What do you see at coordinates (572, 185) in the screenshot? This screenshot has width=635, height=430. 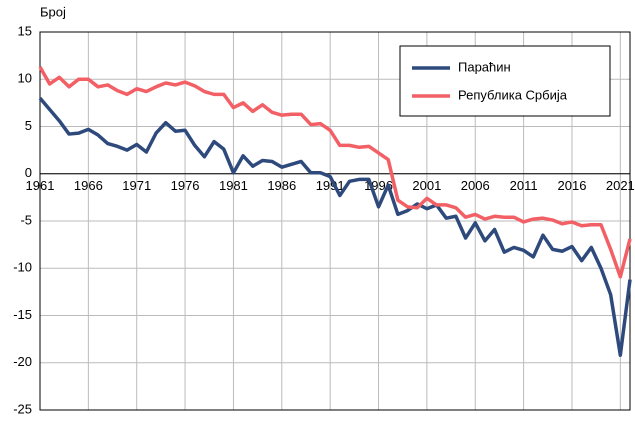 I see `x-tick-label: 2016` at bounding box center [572, 185].